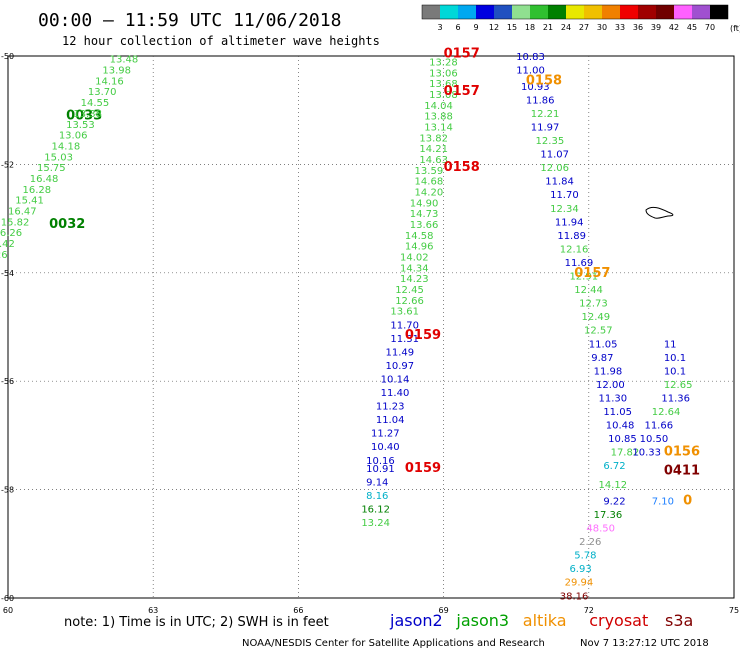  Describe the element at coordinates (608, 371) in the screenshot. I see `wave-height-label: 11.98` at that location.